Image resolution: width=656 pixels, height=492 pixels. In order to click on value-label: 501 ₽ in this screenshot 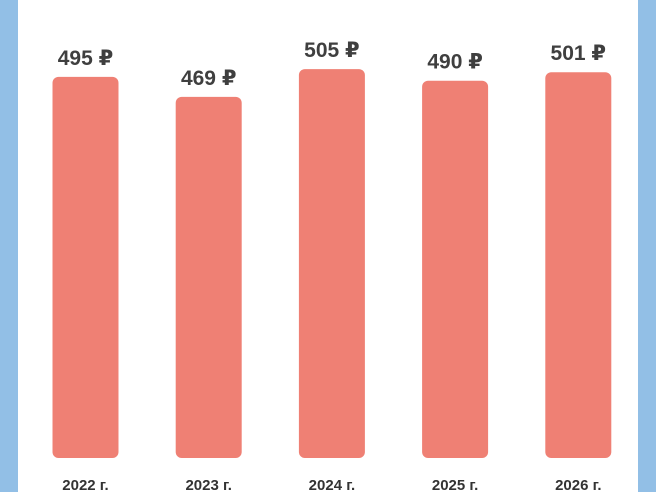, I will do `click(578, 53)`.